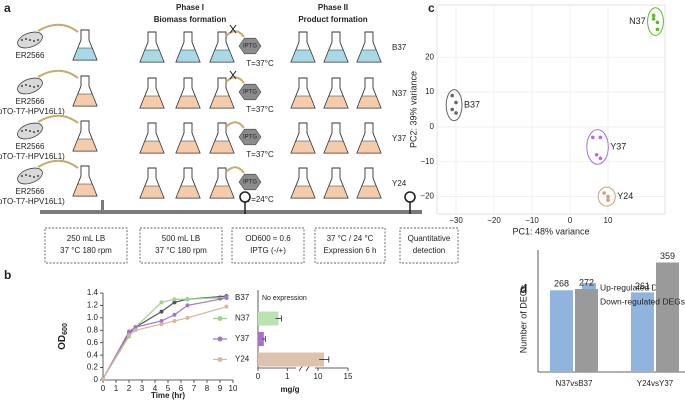 The width and height of the screenshot is (685, 403). What do you see at coordinates (399, 138) in the screenshot?
I see `row-label: Y37` at bounding box center [399, 138].